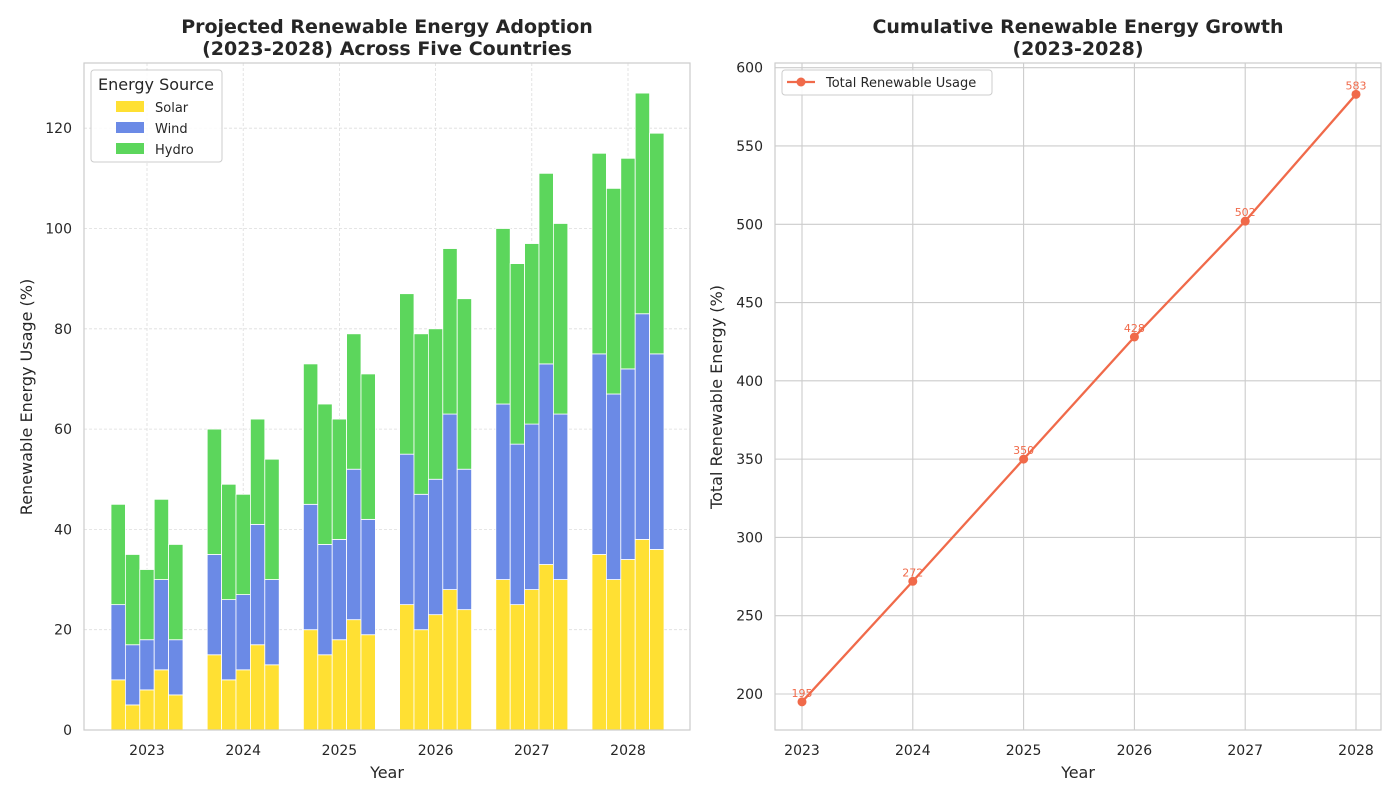  What do you see at coordinates (628, 751) in the screenshot?
I see `left-x-tick-label: 2028` at bounding box center [628, 751].